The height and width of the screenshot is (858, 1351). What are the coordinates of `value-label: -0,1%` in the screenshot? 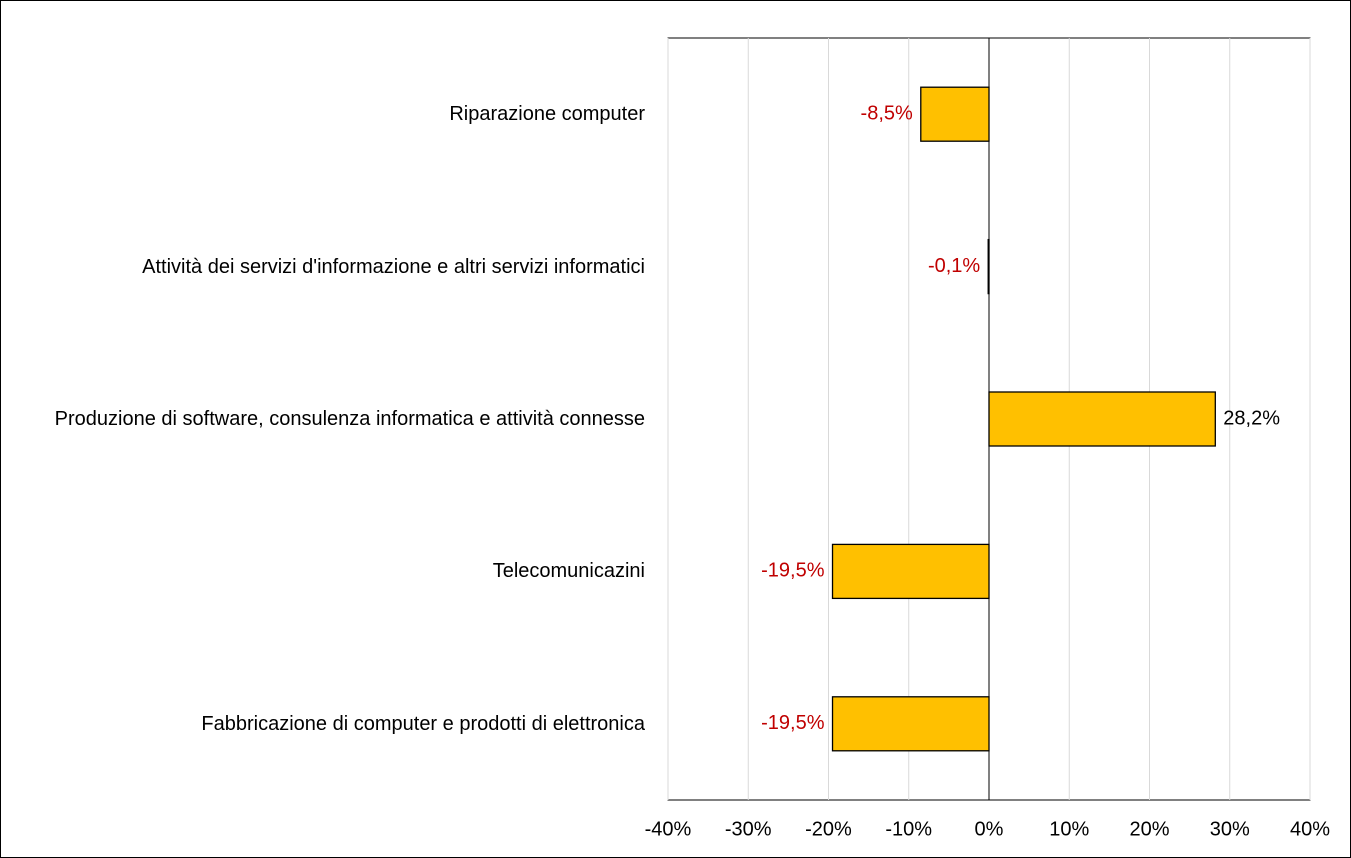 It's located at (954, 266).